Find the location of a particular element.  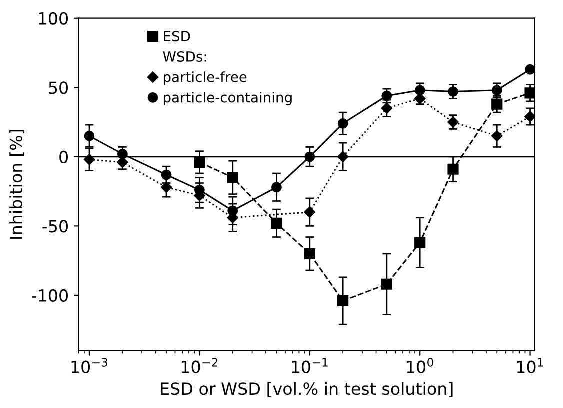

x-tick-label: 10$^{−3}$ is located at coordinates (90, 366).